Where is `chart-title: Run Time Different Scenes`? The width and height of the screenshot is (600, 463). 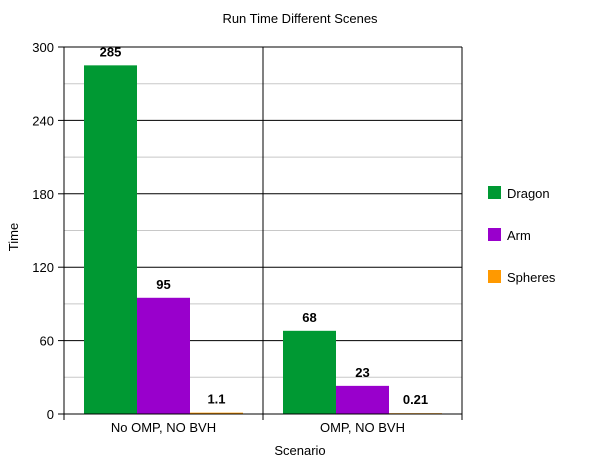
chart-title: Run Time Different Scenes is located at coordinates (300, 18).